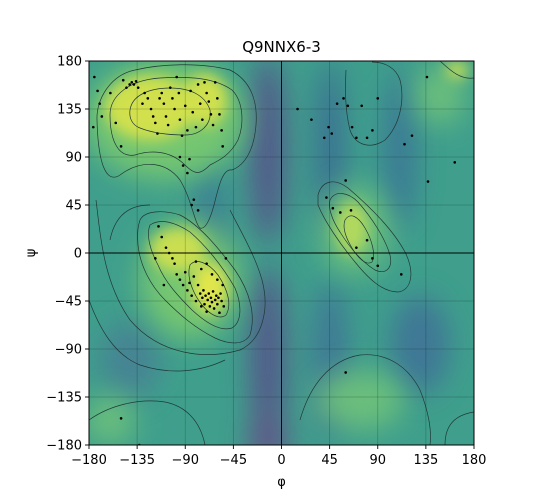 This screenshot has height=500, width=550. I want to click on y-tick-label: −90, so click(68, 350).